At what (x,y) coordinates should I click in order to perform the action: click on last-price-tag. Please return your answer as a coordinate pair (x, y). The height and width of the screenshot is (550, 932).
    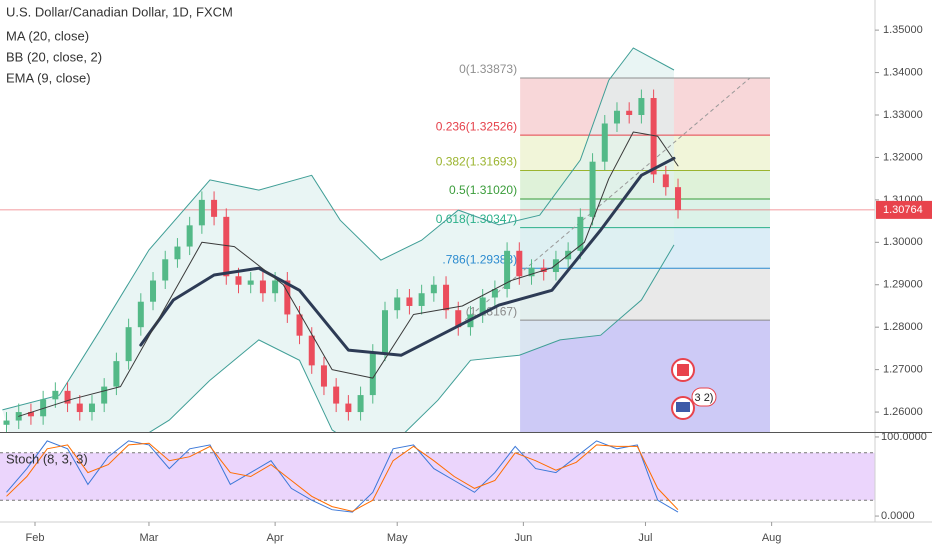
    Looking at the image, I should click on (904, 209).